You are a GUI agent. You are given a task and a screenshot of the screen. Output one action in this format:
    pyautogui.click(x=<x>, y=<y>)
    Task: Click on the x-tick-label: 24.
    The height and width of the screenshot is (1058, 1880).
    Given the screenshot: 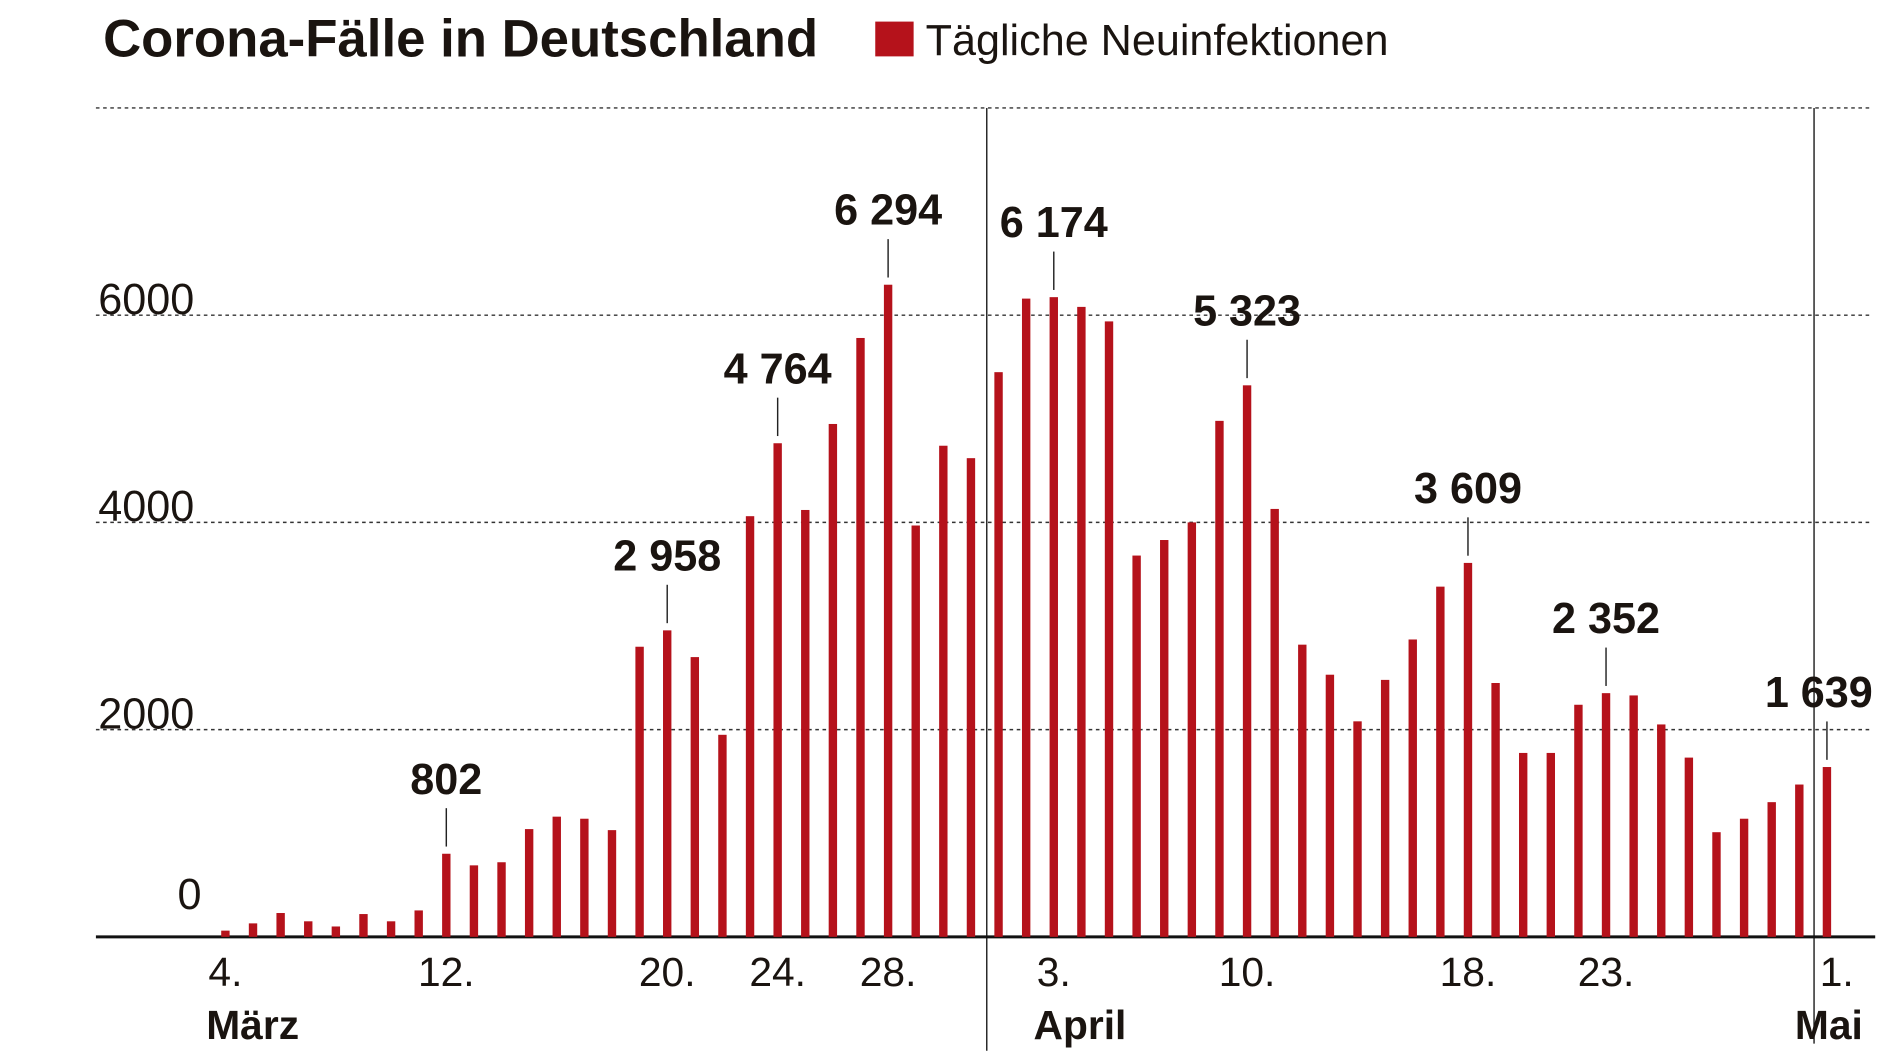 What is the action you would take?
    pyautogui.click(x=777, y=972)
    